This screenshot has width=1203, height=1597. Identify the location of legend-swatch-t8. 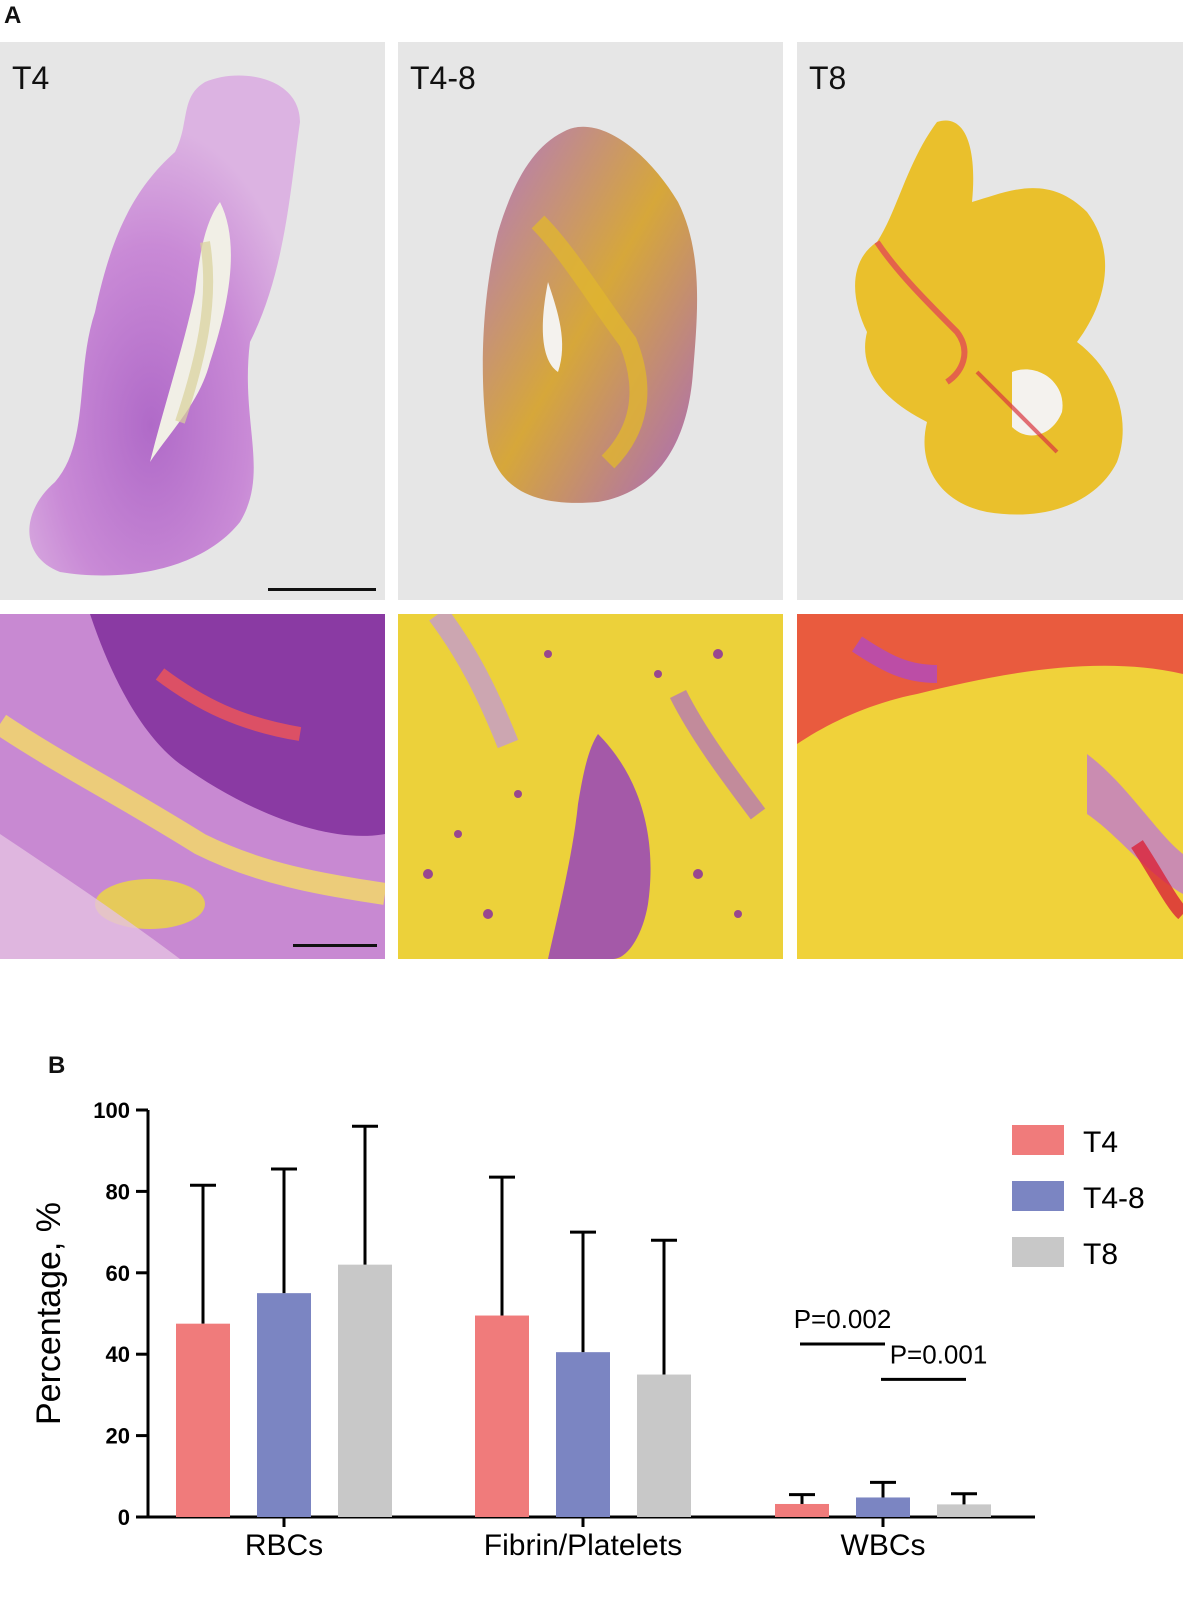
(1038, 1252).